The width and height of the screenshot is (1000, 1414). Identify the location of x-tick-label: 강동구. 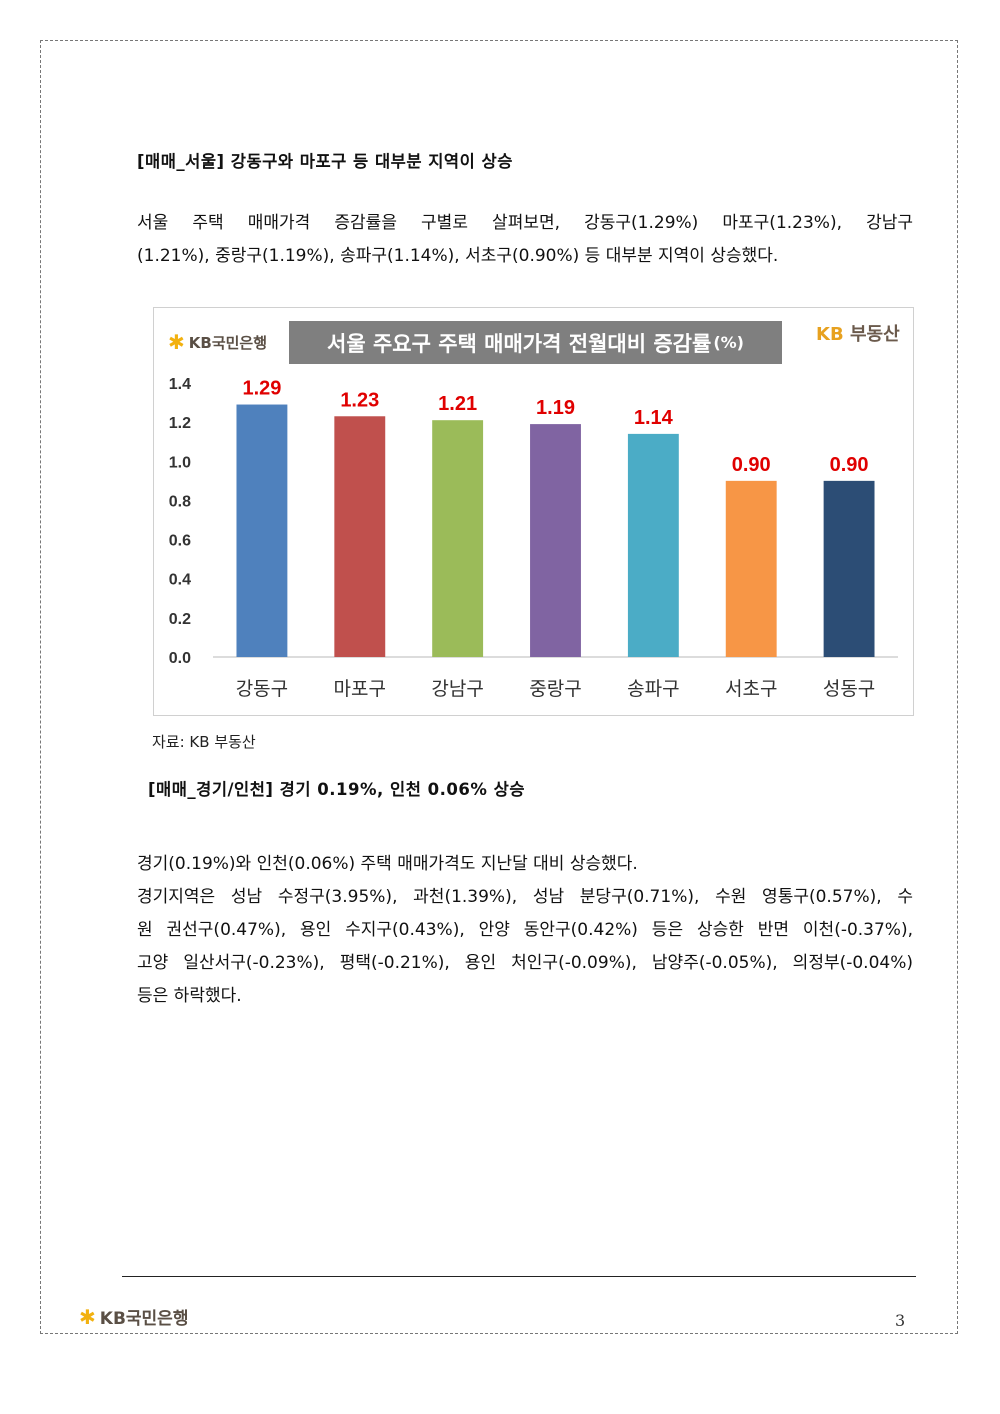
(262, 689).